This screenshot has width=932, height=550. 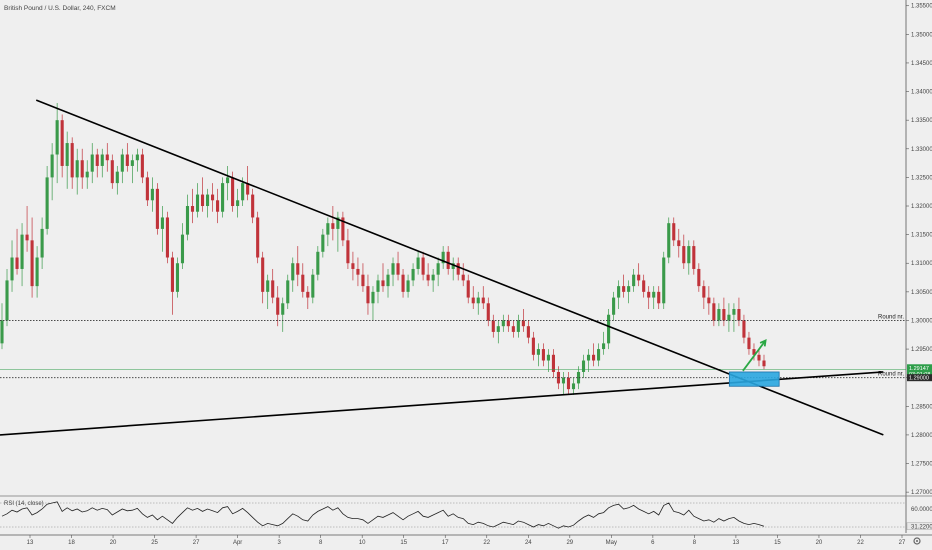 What do you see at coordinates (921, 121) in the screenshot?
I see `y-tick-label: 1.33500` at bounding box center [921, 121].